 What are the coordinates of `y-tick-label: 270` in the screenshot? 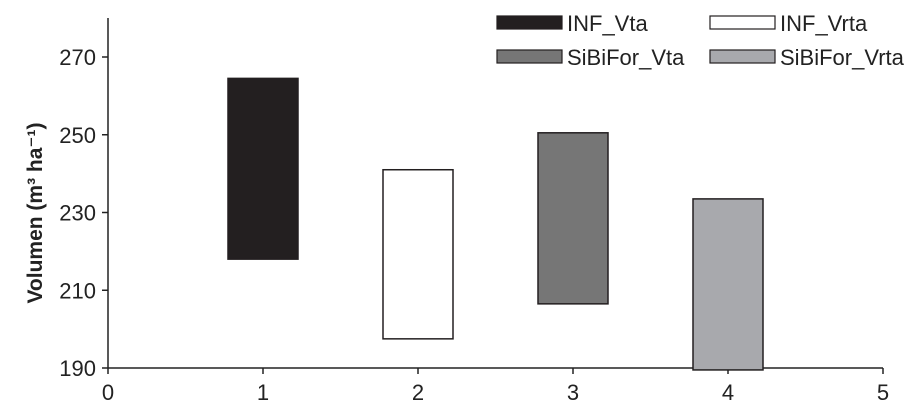 It's located at (77, 57).